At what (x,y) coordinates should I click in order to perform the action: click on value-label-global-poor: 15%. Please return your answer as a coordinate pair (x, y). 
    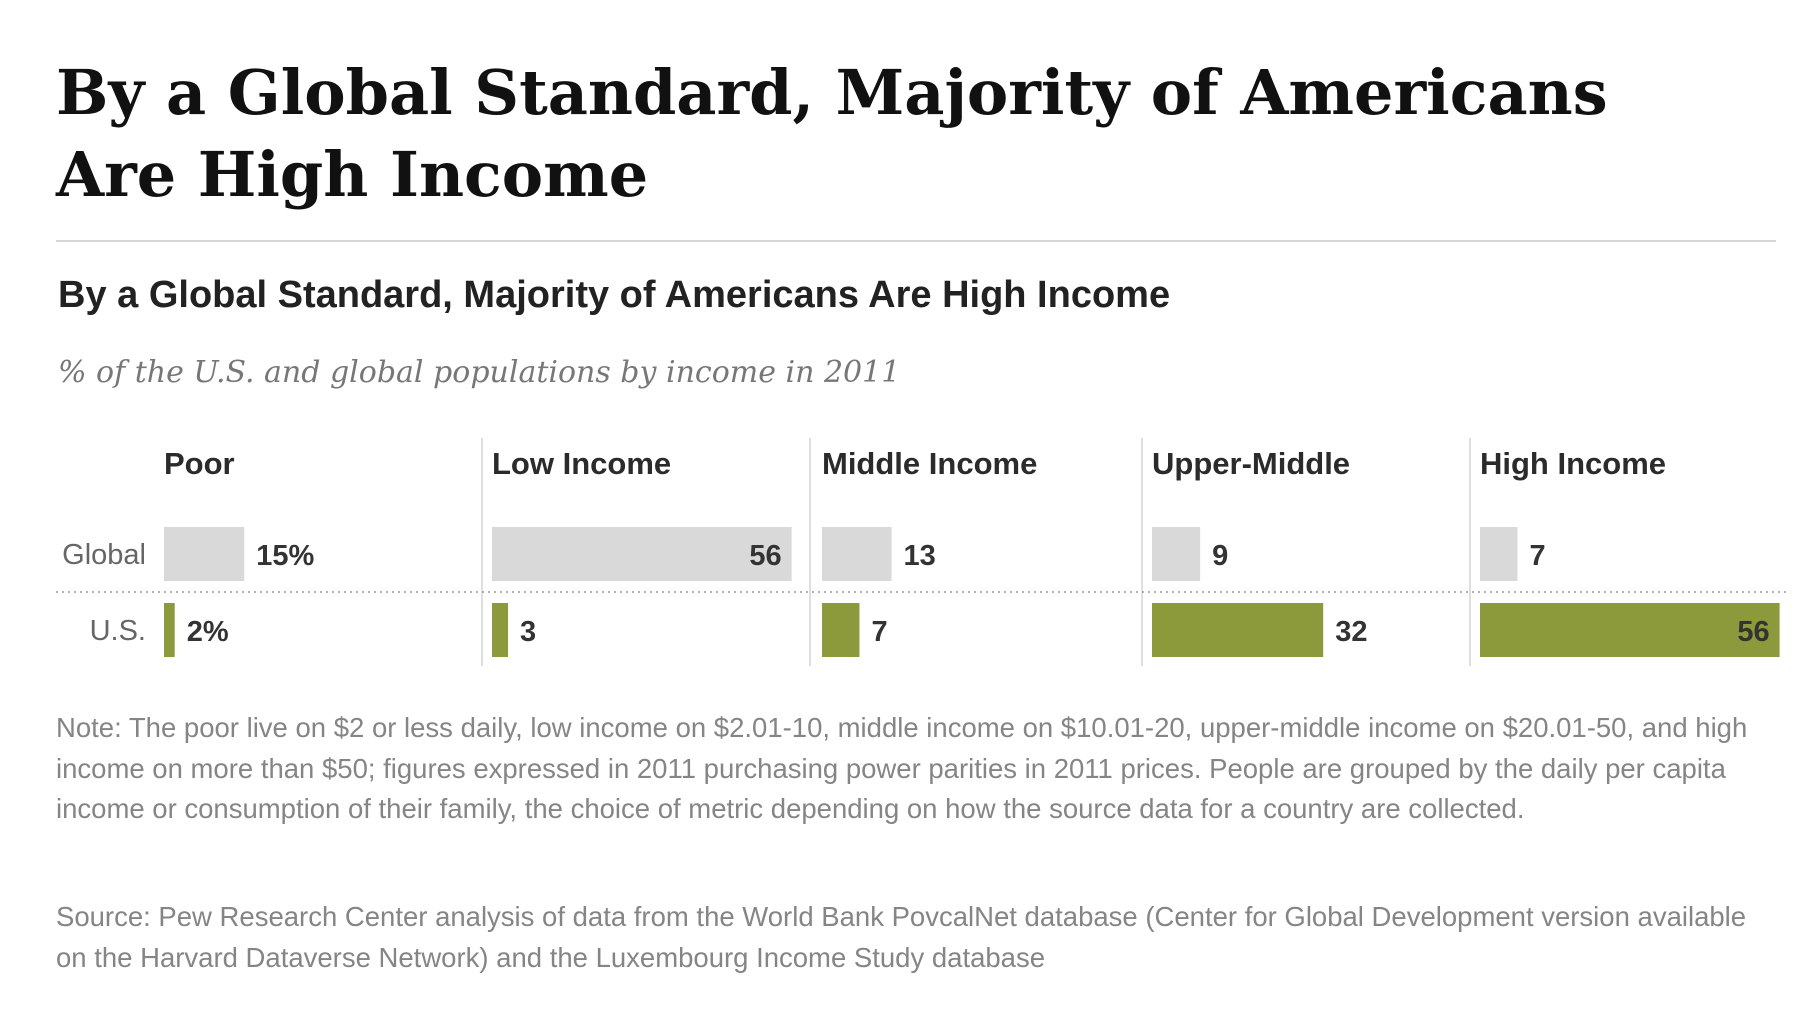
    Looking at the image, I should click on (285, 556).